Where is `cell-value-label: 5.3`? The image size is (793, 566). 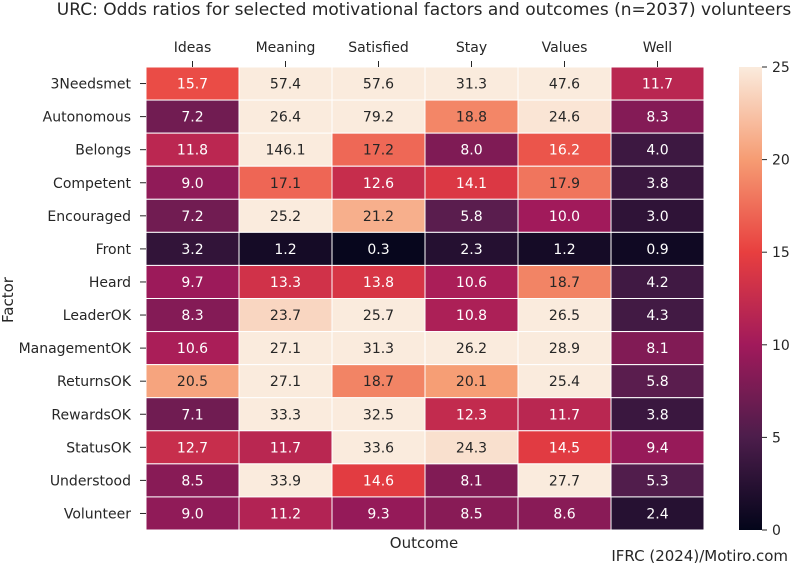
cell-value-label: 5.3 is located at coordinates (657, 481).